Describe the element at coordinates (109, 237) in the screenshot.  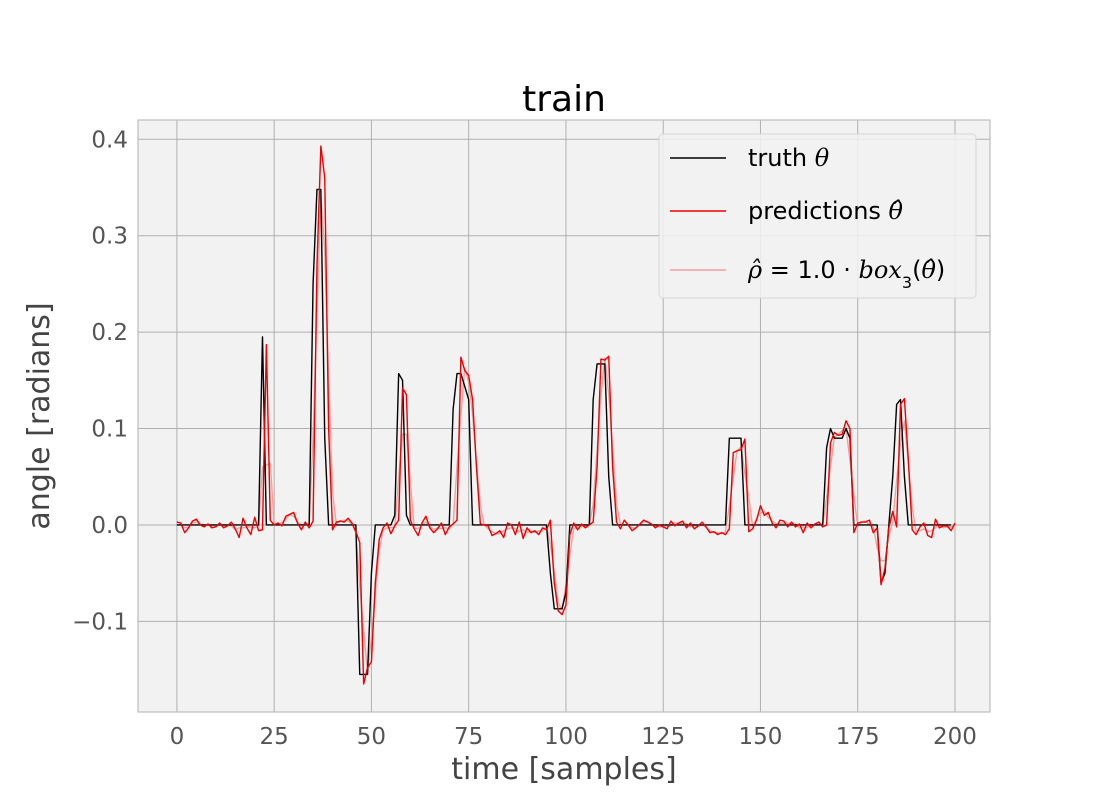
I see `y-tick-label: 0.3` at that location.